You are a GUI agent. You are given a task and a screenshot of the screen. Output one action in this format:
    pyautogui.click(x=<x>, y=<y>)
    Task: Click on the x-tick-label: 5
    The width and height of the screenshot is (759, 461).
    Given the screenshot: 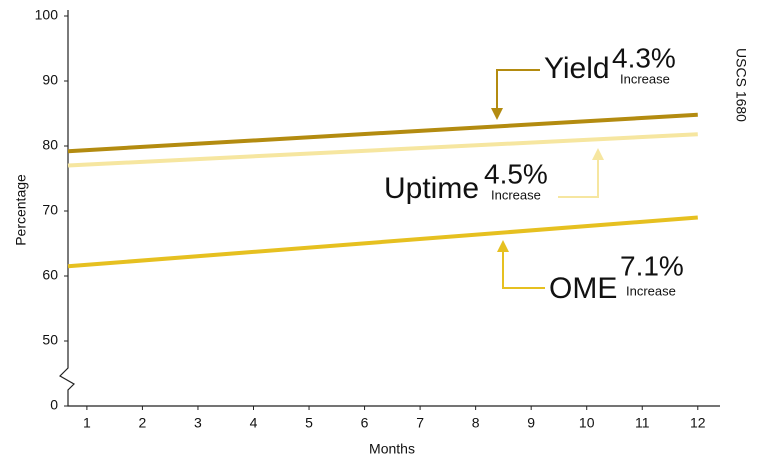 What is the action you would take?
    pyautogui.click(x=309, y=423)
    